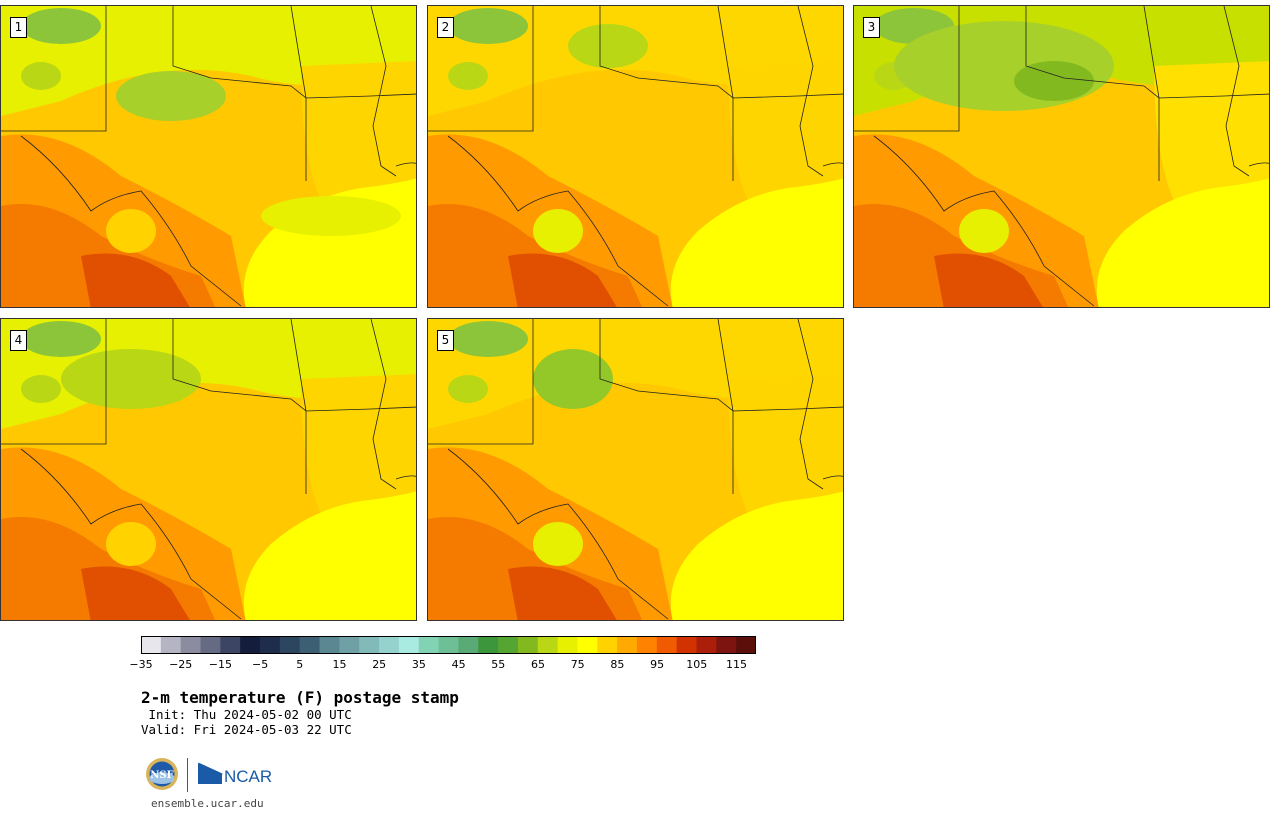 This screenshot has width=1280, height=815. What do you see at coordinates (445, 27) in the screenshot?
I see `panel-label: 2` at bounding box center [445, 27].